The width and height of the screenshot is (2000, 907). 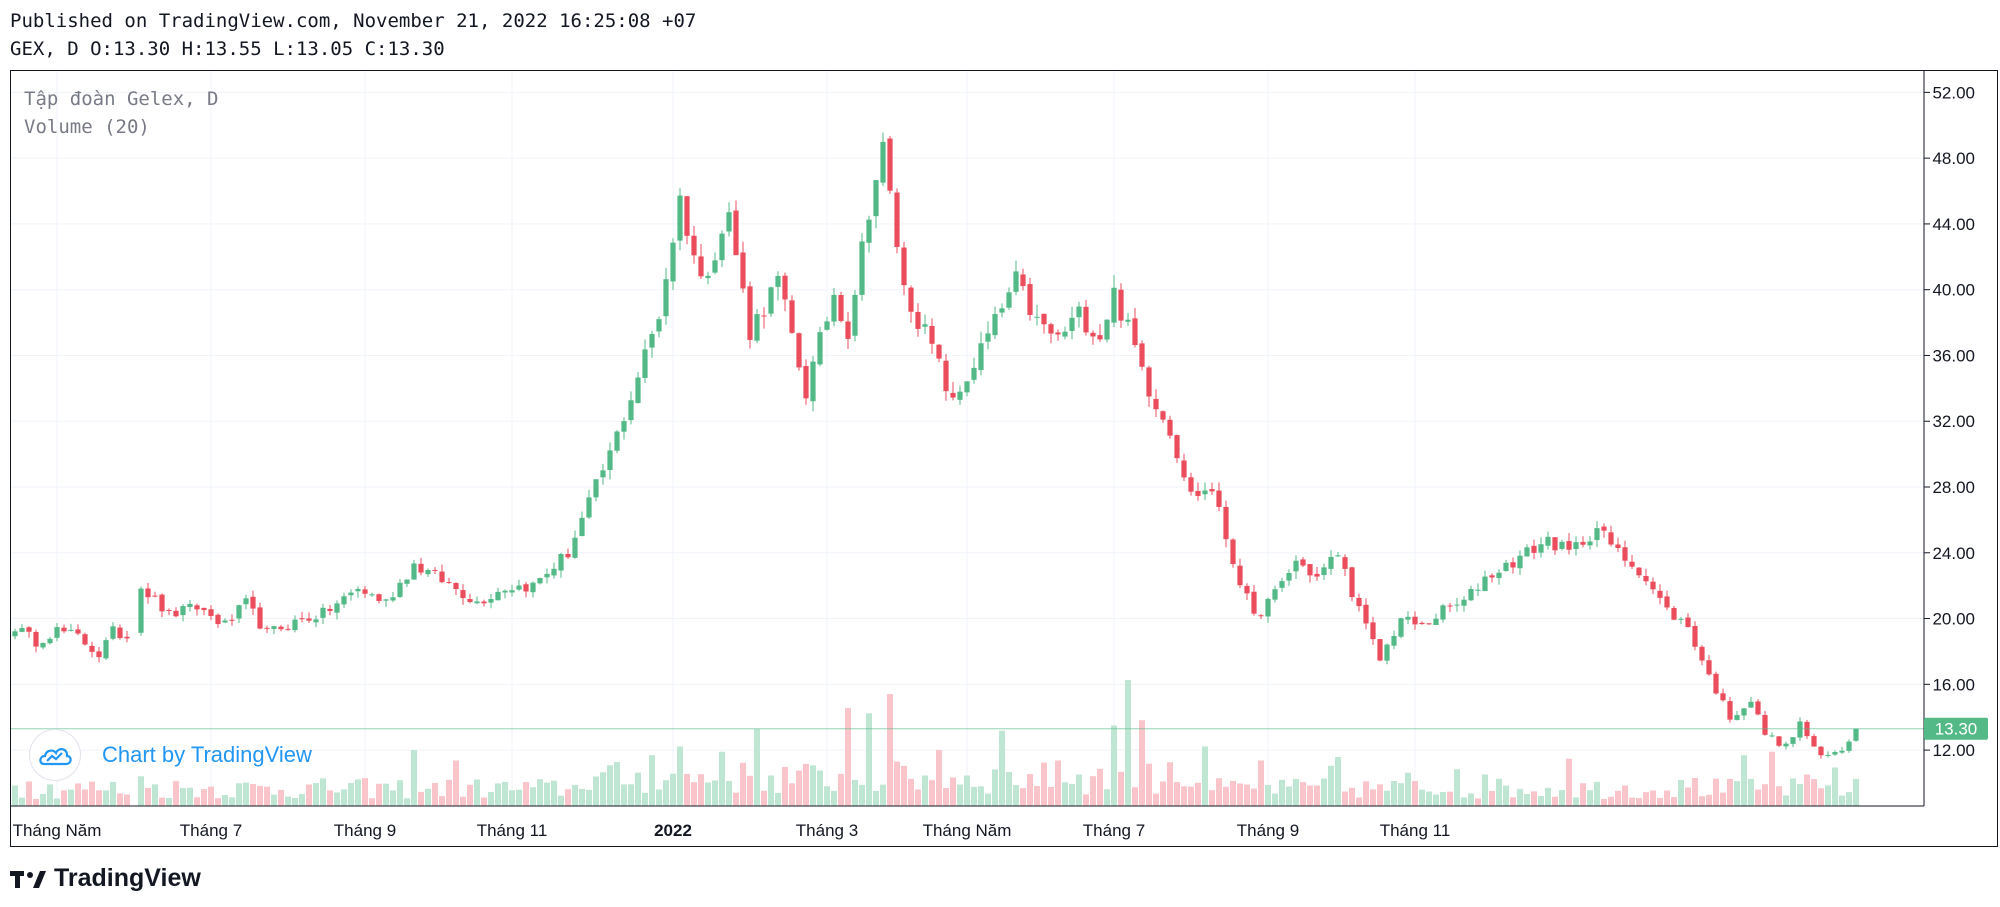 I want to click on tradingview-watermark: Chart by TradingView, so click(x=171, y=755).